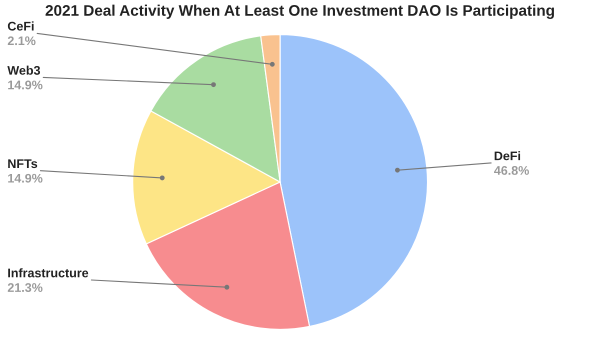 The width and height of the screenshot is (600, 337). What do you see at coordinates (23, 163) in the screenshot?
I see `slice-label: NFTs` at bounding box center [23, 163].